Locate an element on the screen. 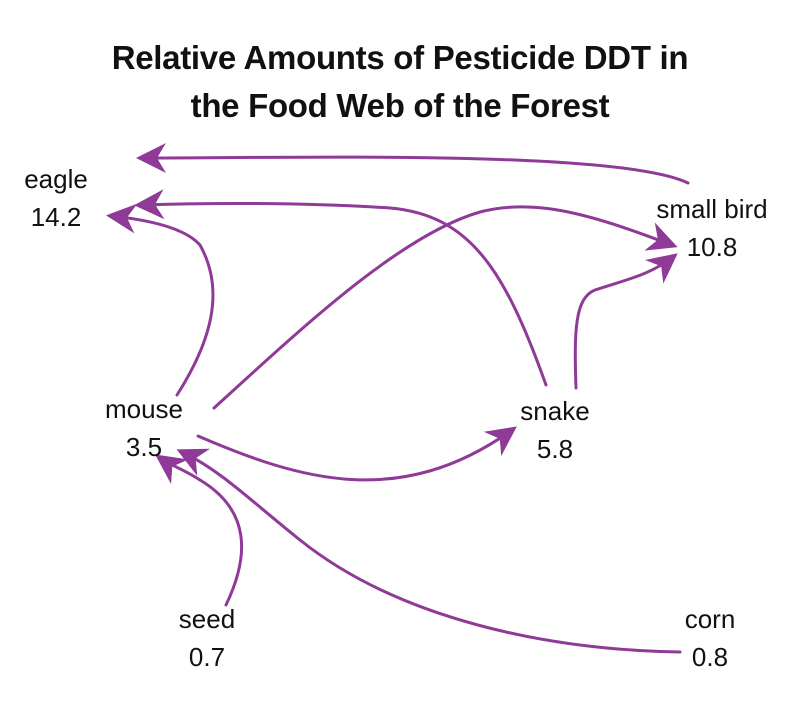  arrow-mouse-to-eagle is located at coordinates (160, 300).